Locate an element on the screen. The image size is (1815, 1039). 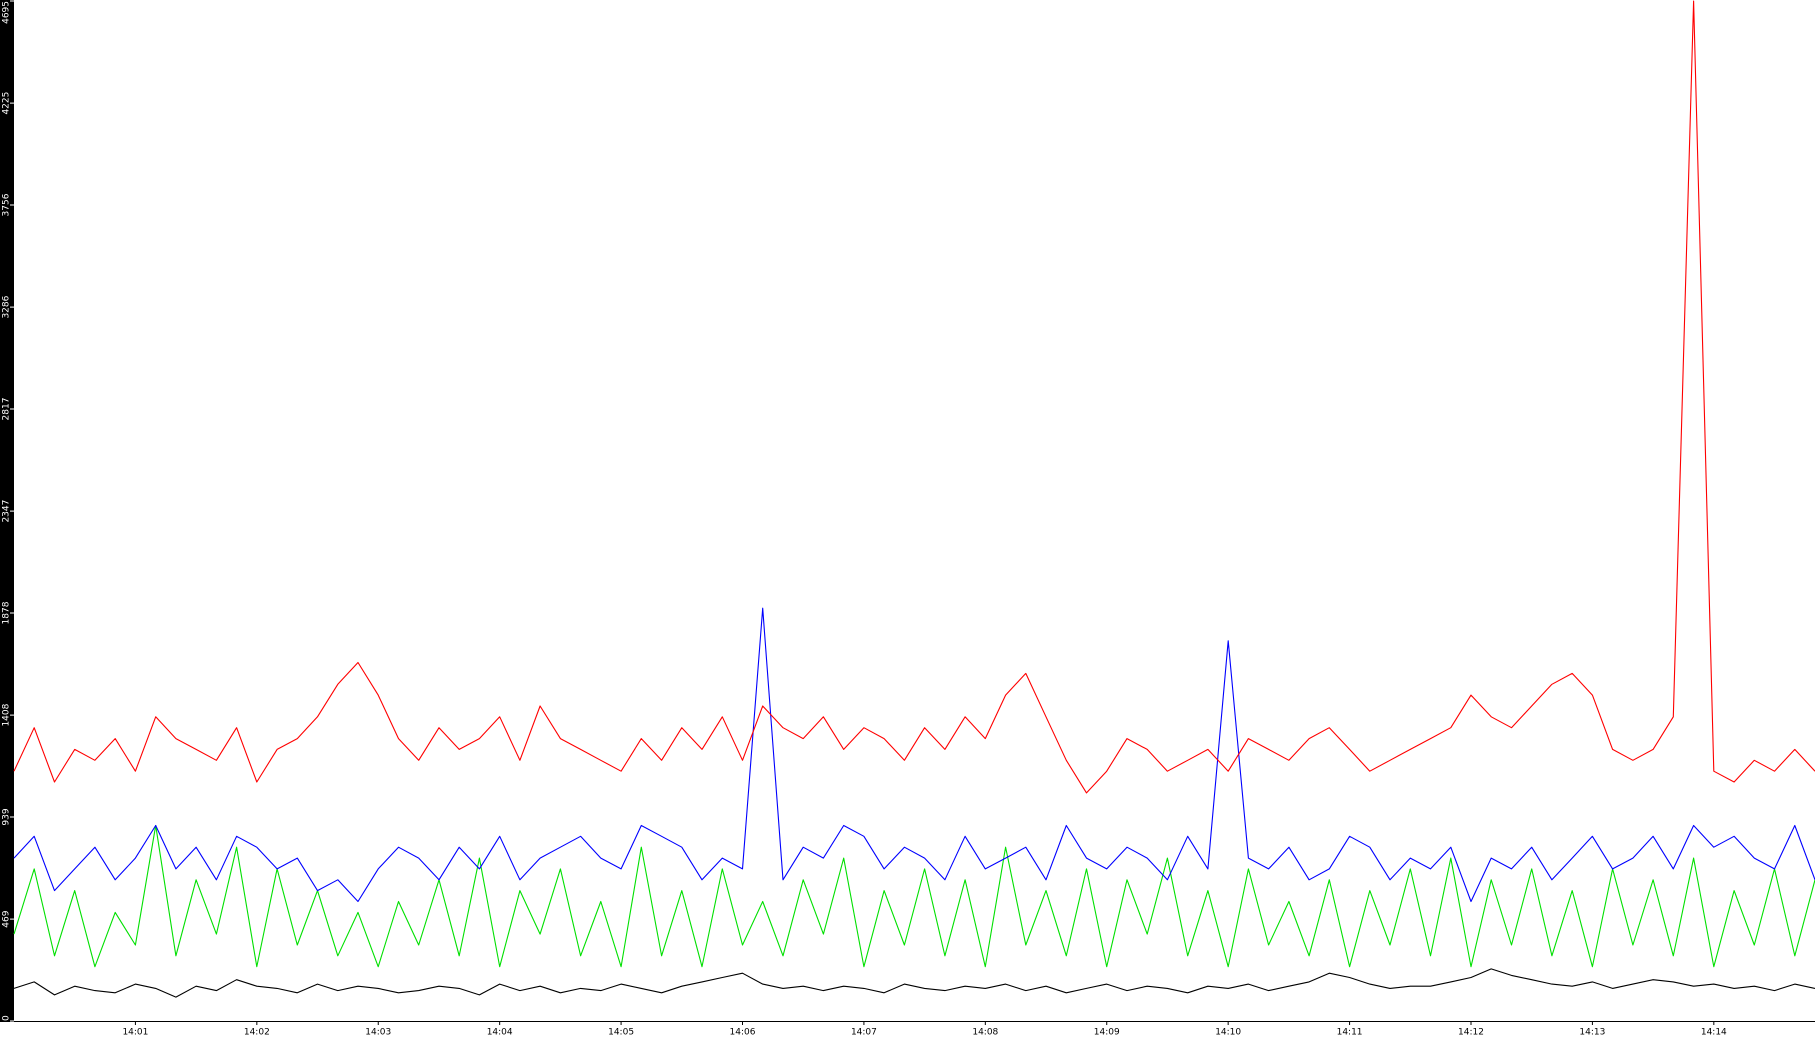
y-axis-band is located at coordinates (7, 511).